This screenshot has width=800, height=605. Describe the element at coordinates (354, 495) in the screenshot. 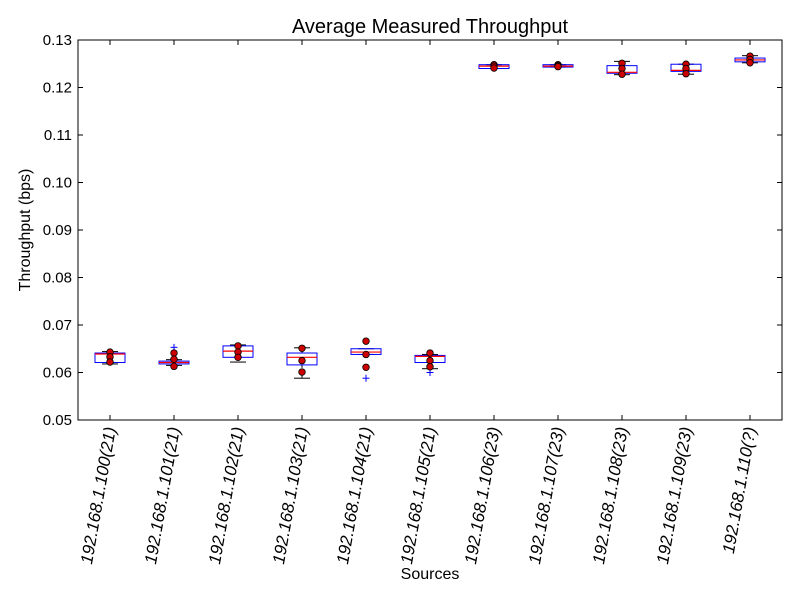

I see `x-category-label: 192.168.1.104(21)` at that location.